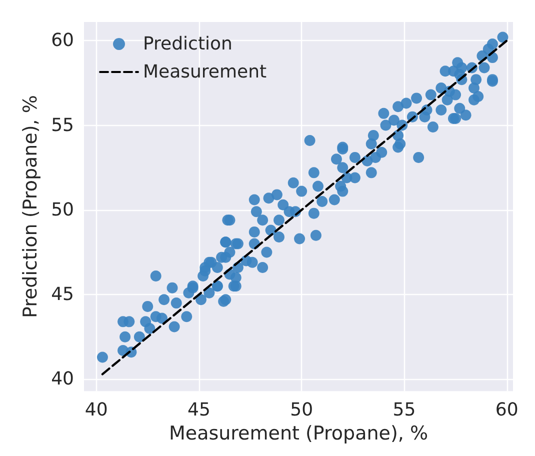 The image size is (535, 456). I want to click on y-axis-title: Prediction (Propane), %, so click(31, 206).